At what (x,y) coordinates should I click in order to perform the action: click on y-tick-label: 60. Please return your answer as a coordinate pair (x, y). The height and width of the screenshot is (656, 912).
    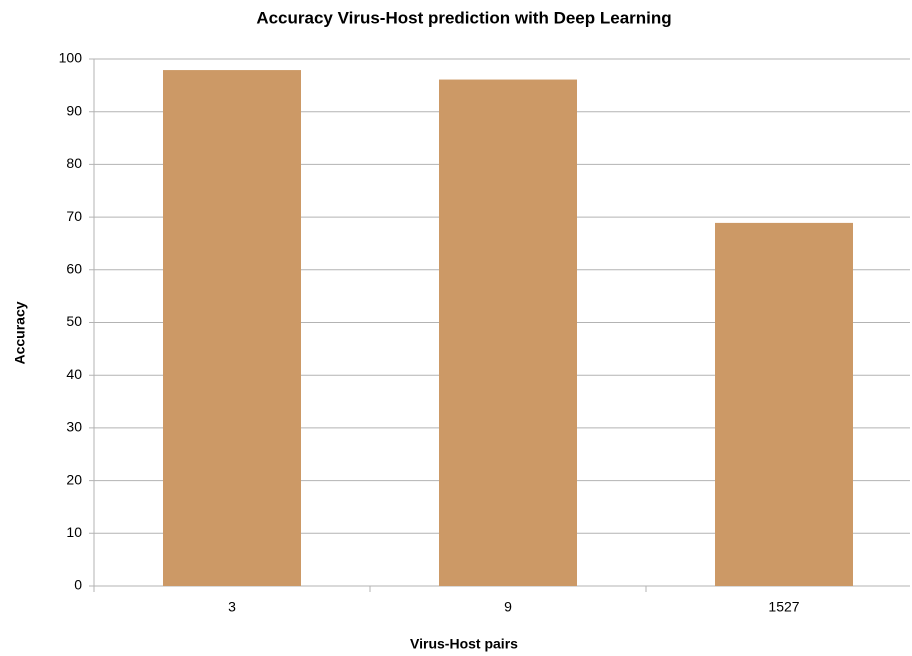
    Looking at the image, I should click on (74, 269).